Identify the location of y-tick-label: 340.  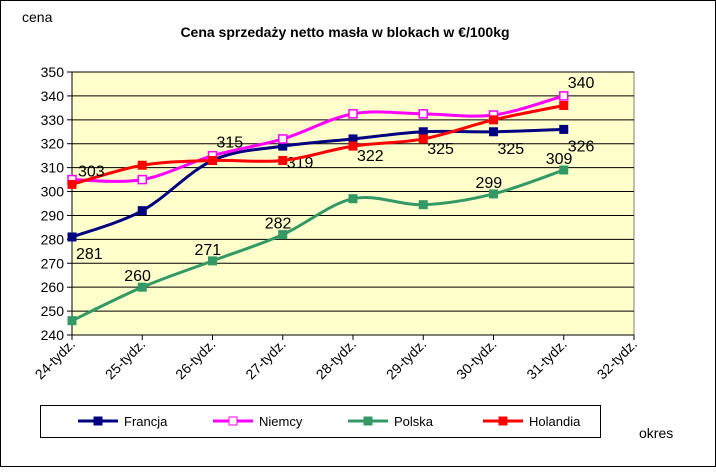
(53, 96).